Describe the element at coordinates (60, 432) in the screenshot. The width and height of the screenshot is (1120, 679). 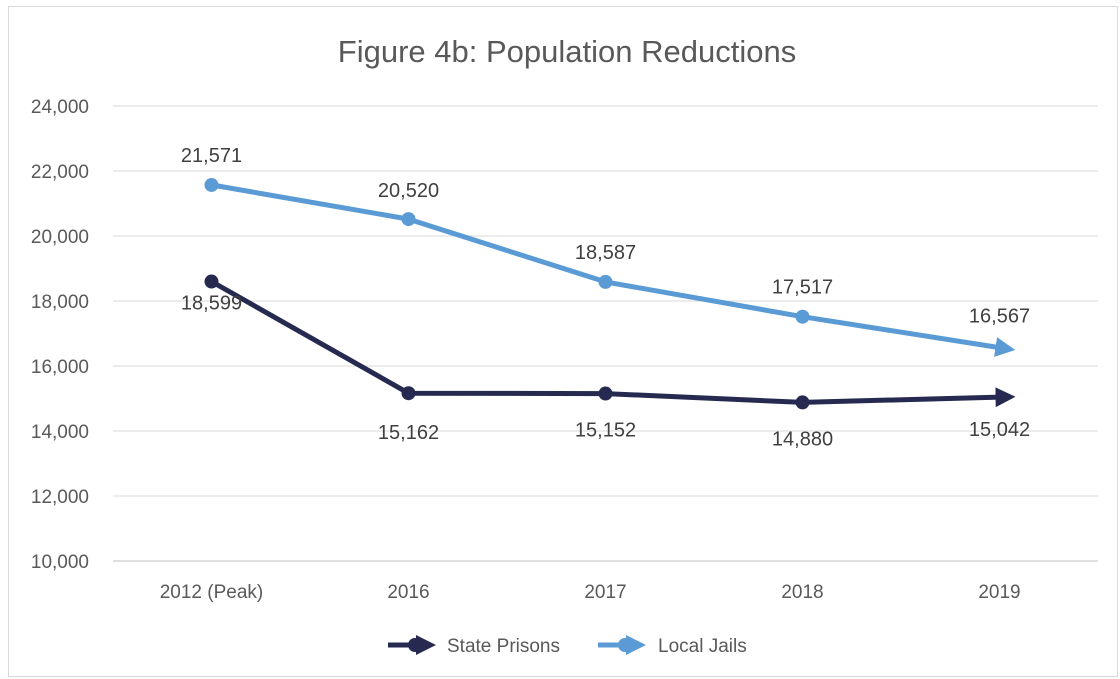
I see `y-tick-label: 14,000` at that location.